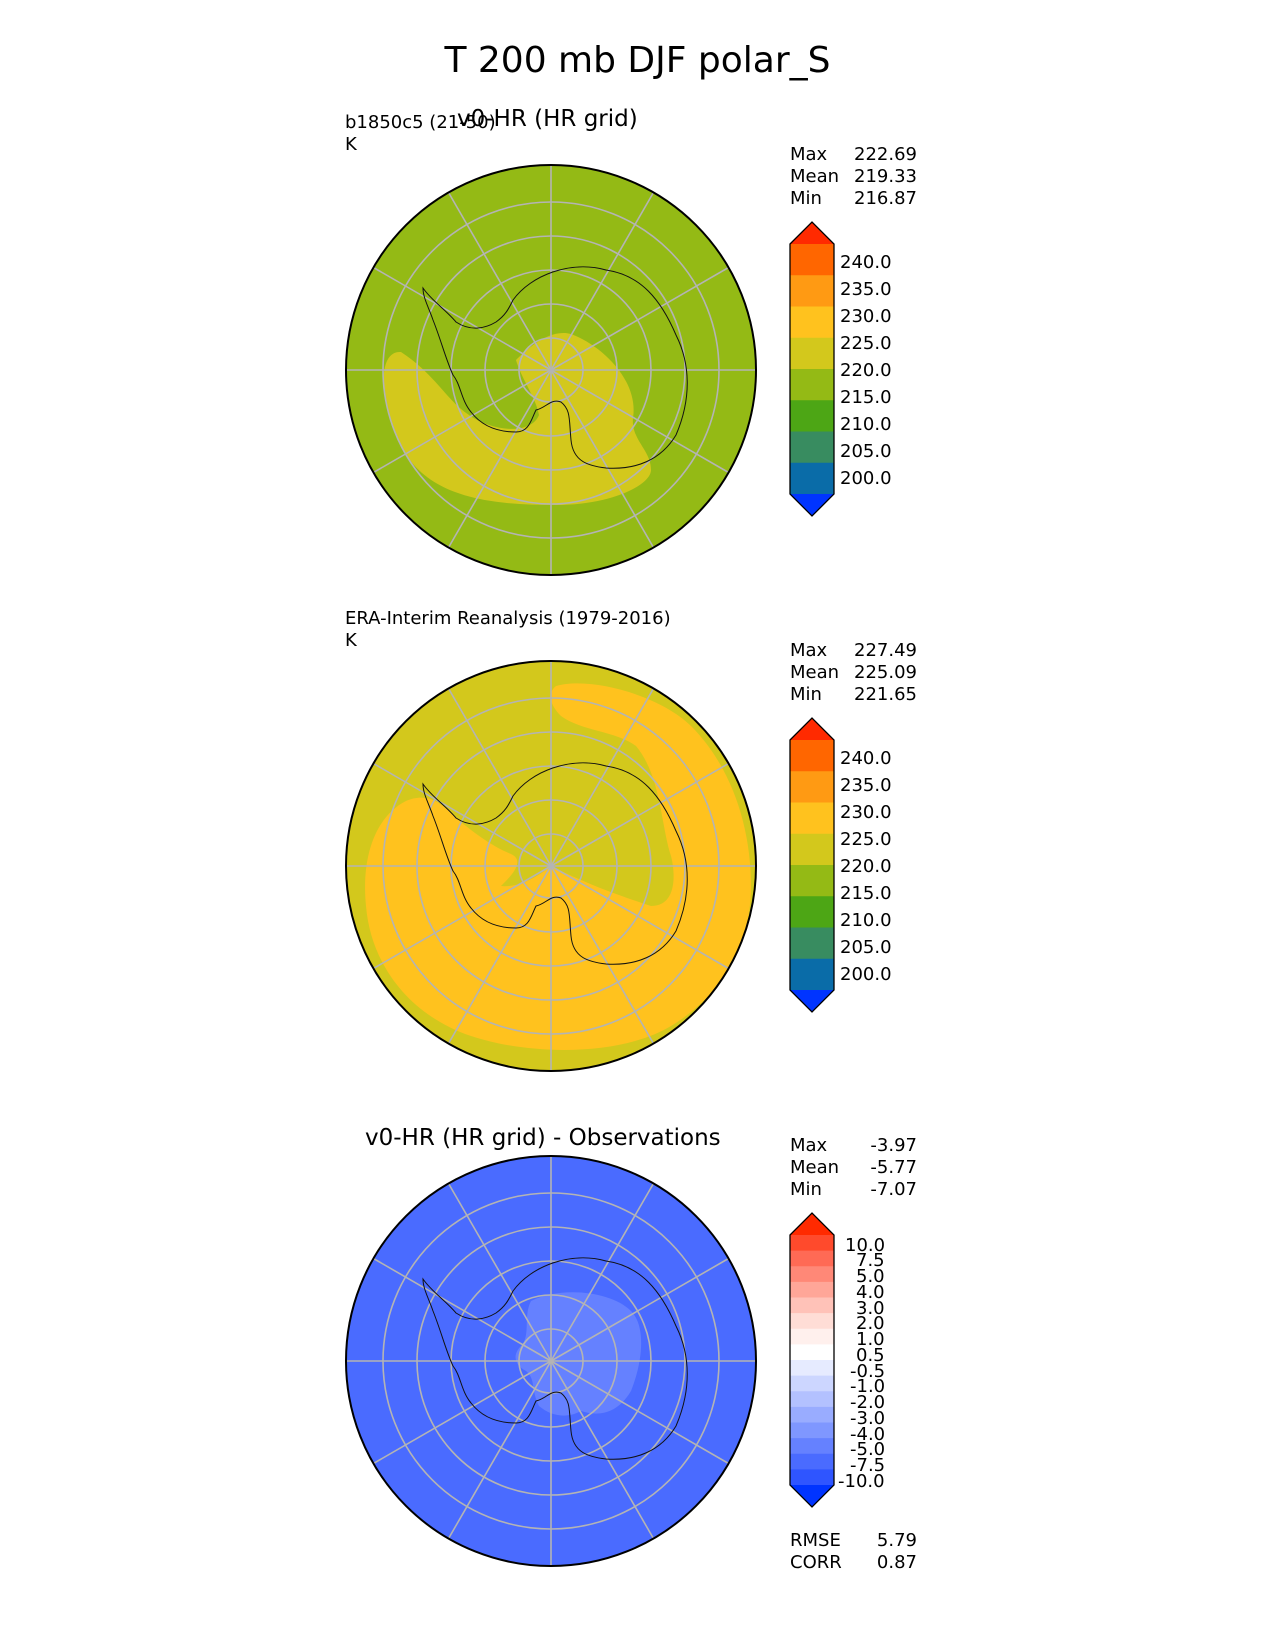  What do you see at coordinates (508, 618) in the screenshot?
I see `panel2-case-name: ERA-Interim Reanalysis (1979-2016)` at bounding box center [508, 618].